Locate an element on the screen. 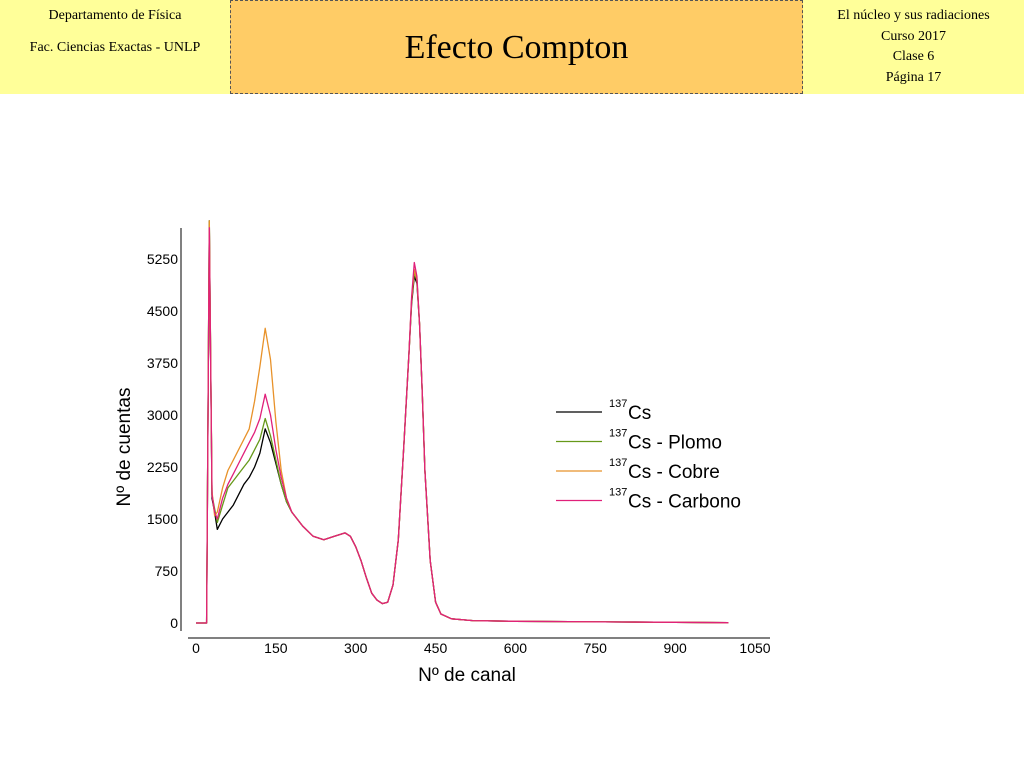 This screenshot has width=1024, height=768. department-label: Departamento de Física is located at coordinates (115, 15).